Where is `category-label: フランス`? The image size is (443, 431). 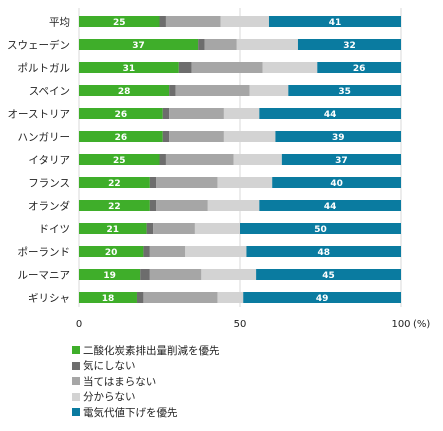
category-label: フランス is located at coordinates (49, 184).